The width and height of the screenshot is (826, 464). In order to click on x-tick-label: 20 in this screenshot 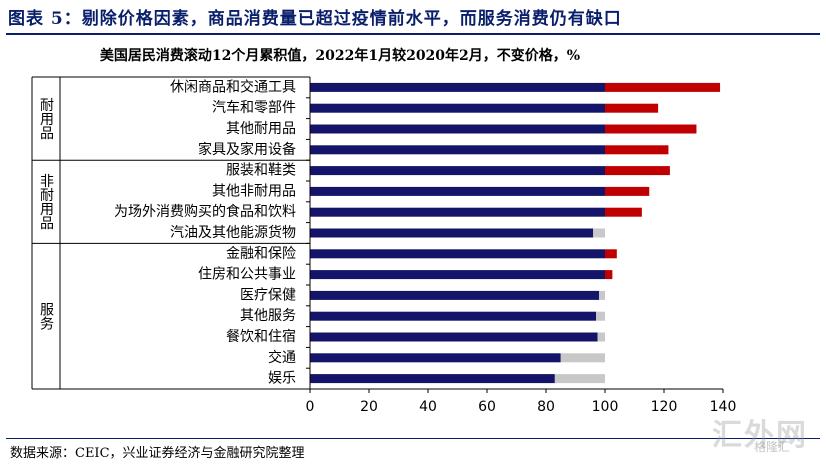, I will do `click(369, 407)`.